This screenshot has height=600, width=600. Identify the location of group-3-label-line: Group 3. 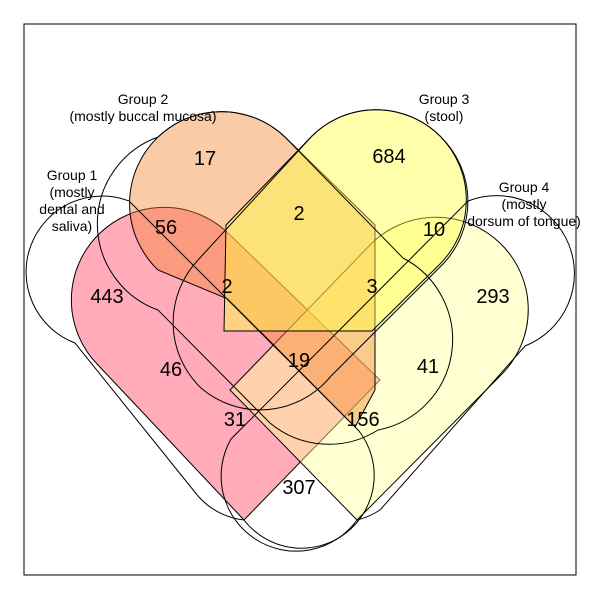
(444, 99).